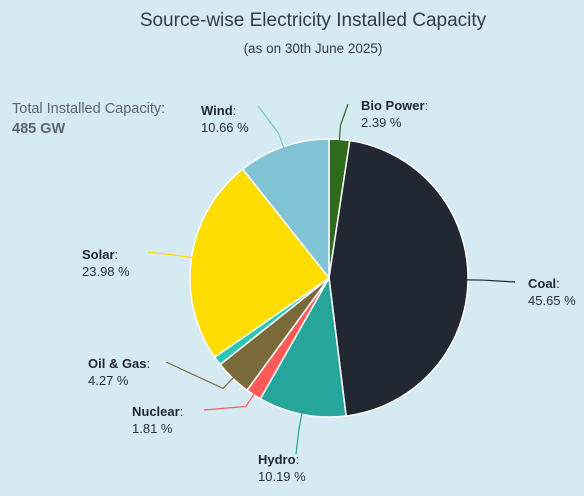 Image resolution: width=584 pixels, height=496 pixels. Describe the element at coordinates (313, 48) in the screenshot. I see `chart-subtitle: (as on 30th June 2025)` at that location.